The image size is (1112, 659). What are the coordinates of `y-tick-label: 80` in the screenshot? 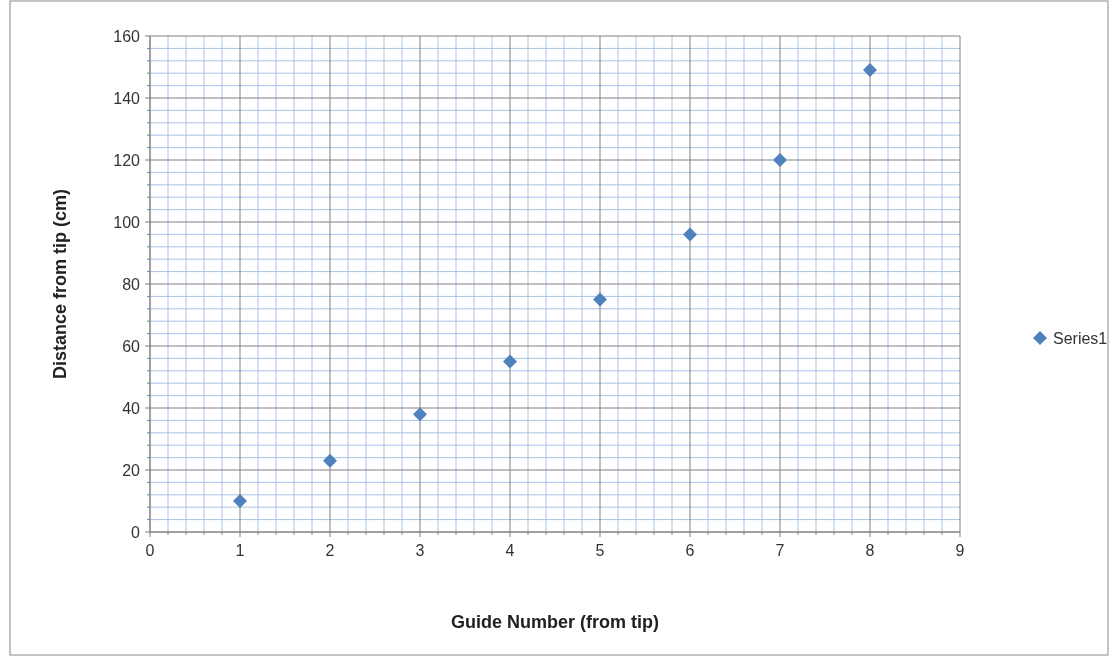 It's located at (131, 284).